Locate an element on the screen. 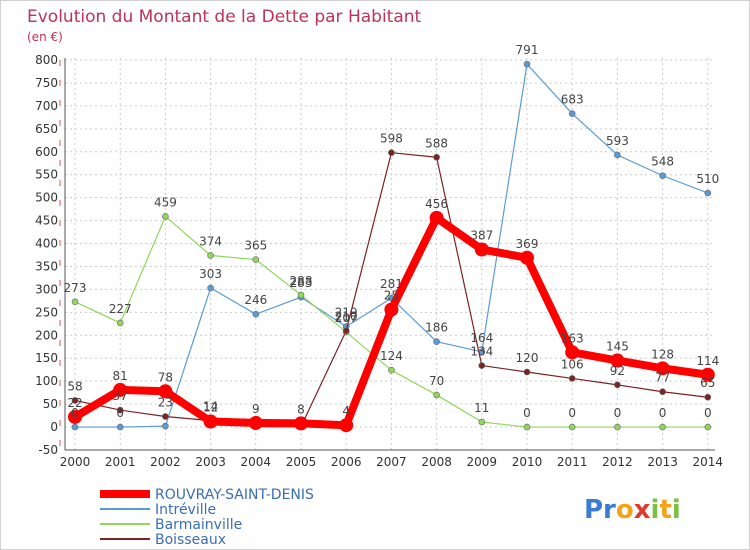 Image resolution: width=750 pixels, height=550 pixels. y-tick-label: 100 is located at coordinates (46, 381).